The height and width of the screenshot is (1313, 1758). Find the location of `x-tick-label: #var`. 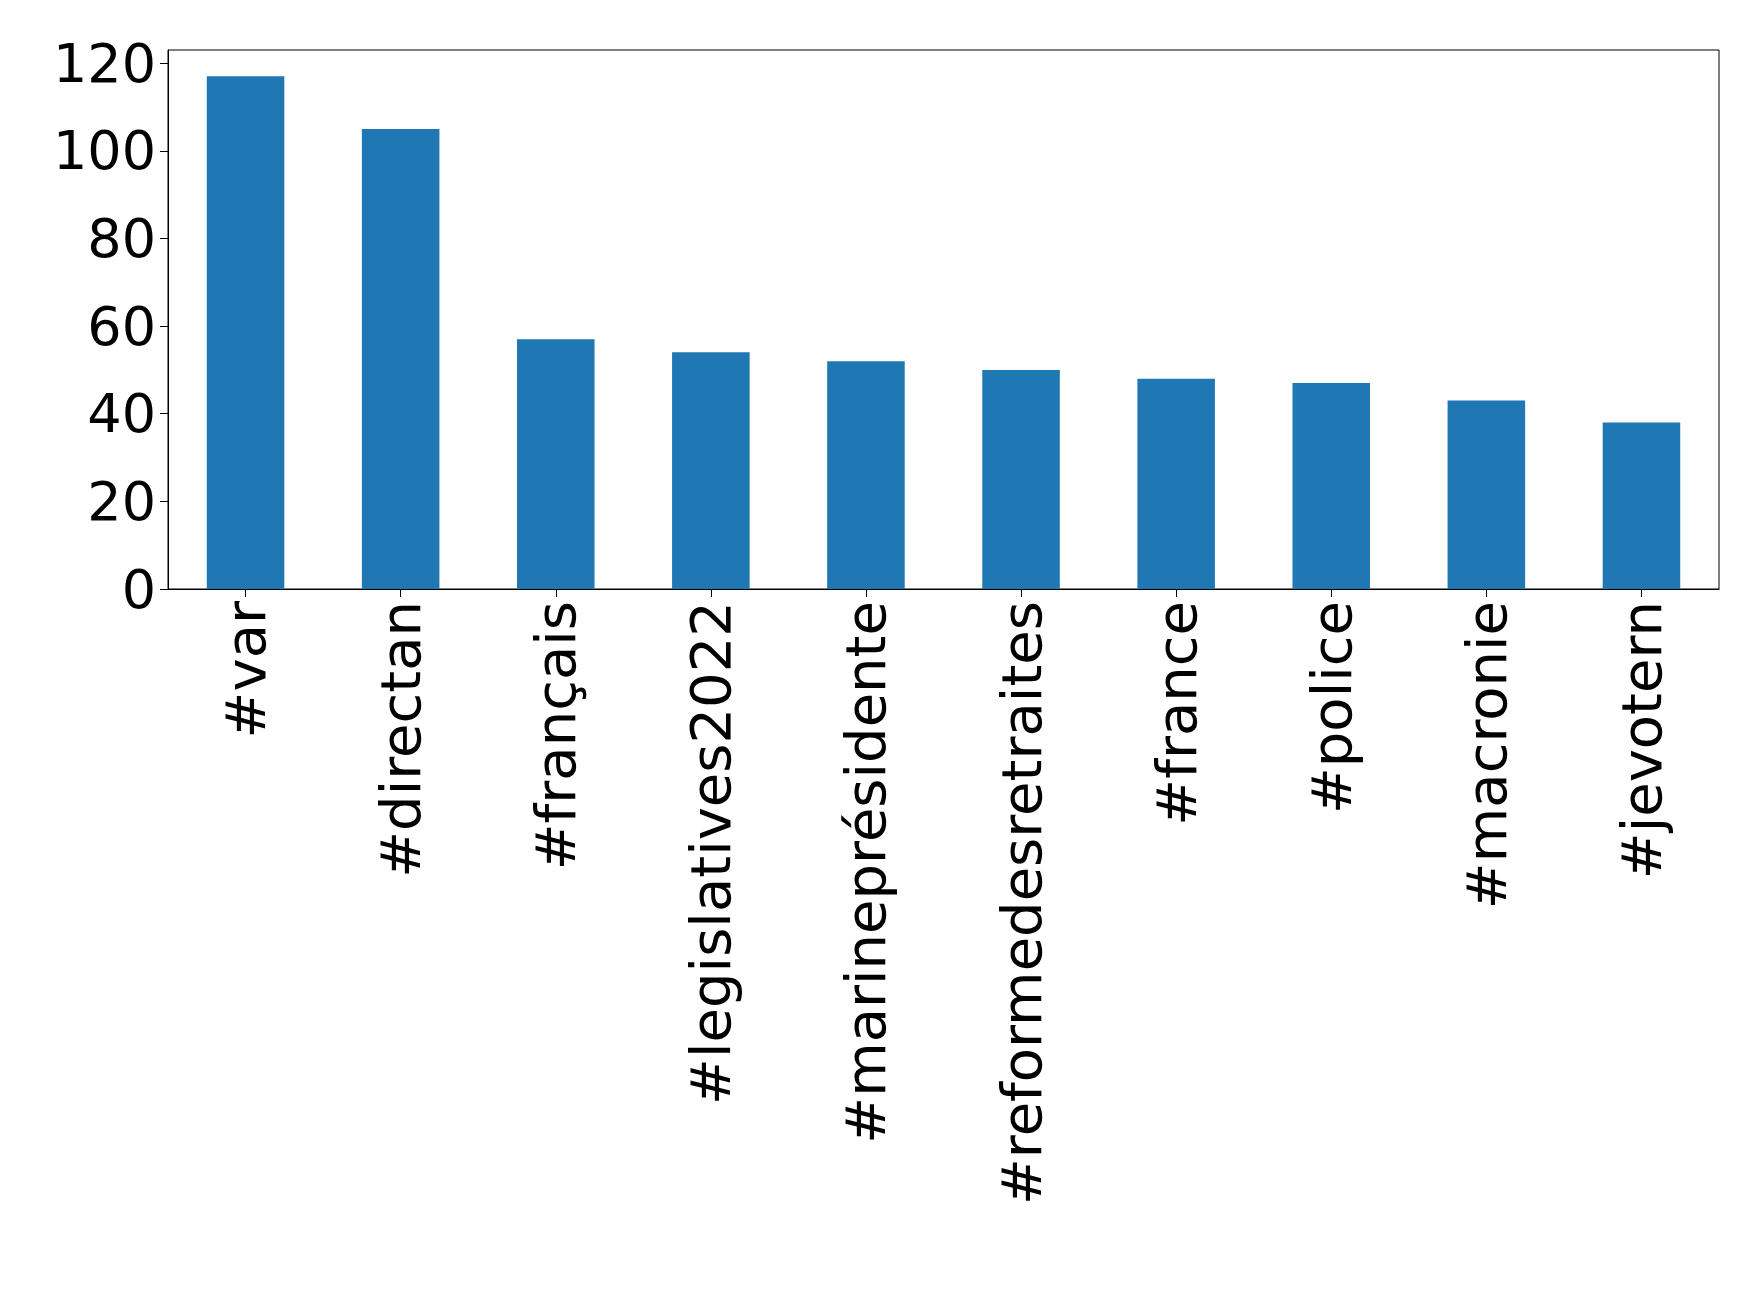

x-tick-label: #var is located at coordinates (246, 669).